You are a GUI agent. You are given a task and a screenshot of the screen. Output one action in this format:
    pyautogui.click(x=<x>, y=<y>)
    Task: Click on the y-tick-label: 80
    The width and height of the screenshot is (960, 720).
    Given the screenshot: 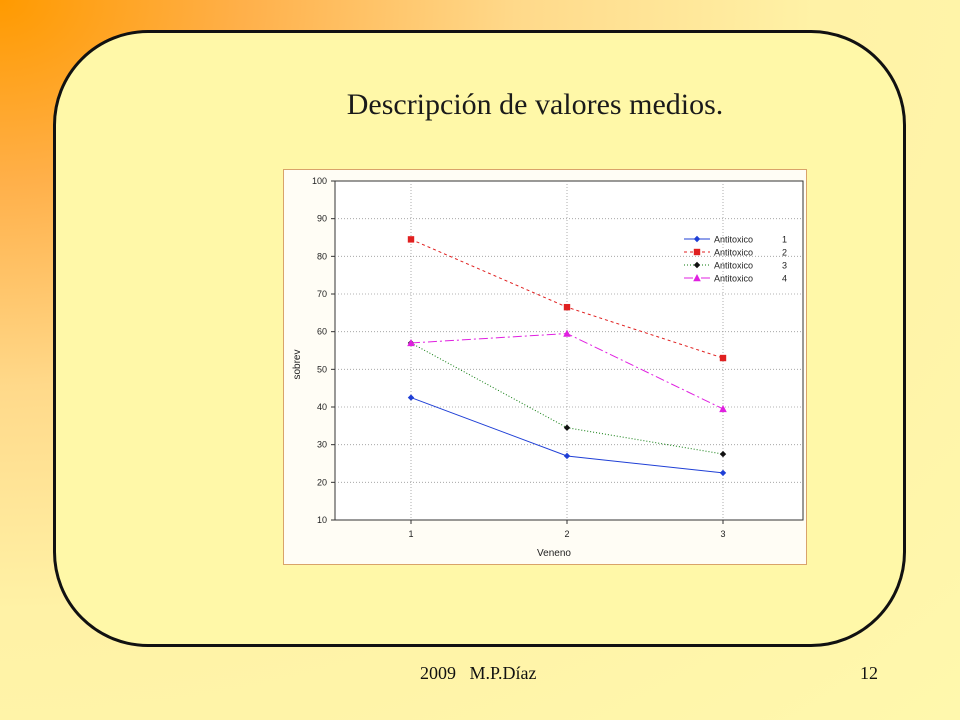 What is the action you would take?
    pyautogui.click(x=322, y=256)
    